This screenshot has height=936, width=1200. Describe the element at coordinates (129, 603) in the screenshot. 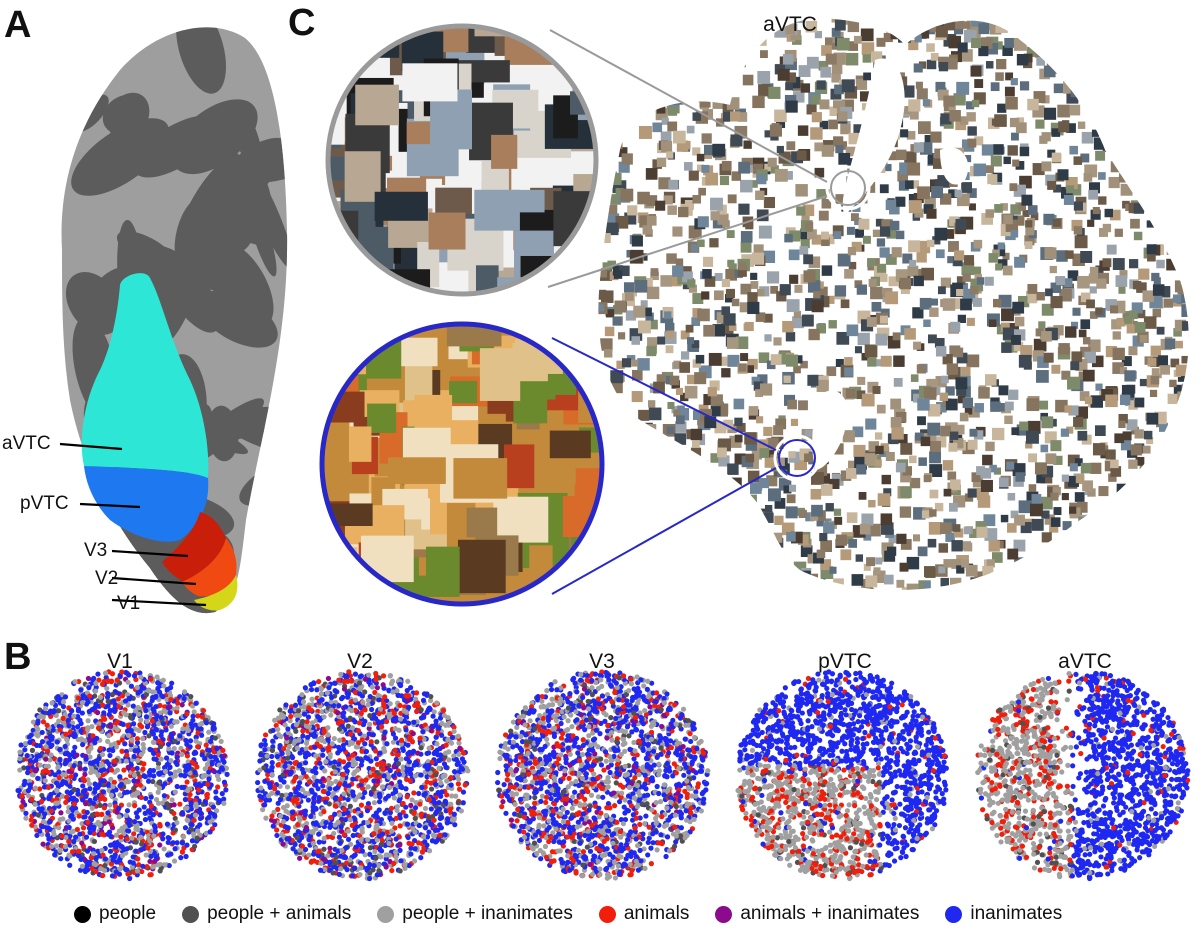

I see `label-V1: V1` at that location.